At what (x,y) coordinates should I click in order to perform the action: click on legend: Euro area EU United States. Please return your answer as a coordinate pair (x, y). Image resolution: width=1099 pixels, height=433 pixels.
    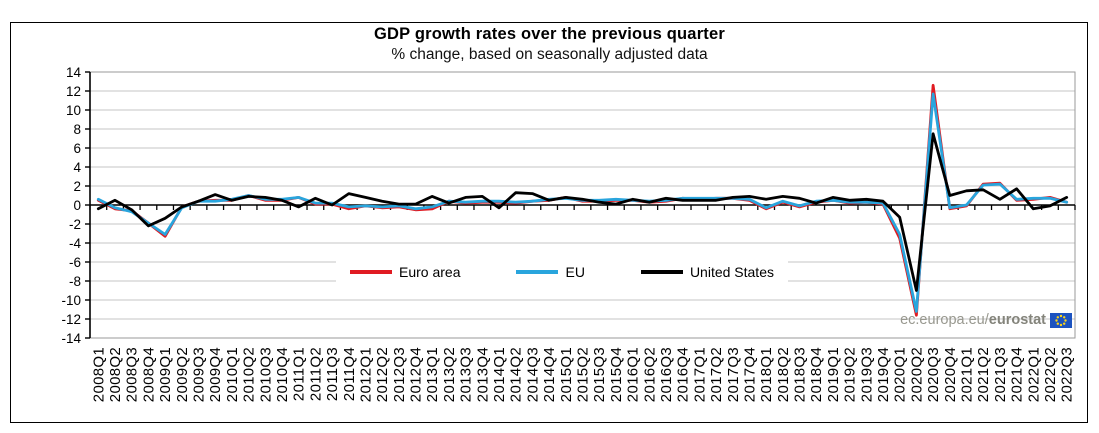
    Looking at the image, I should click on (562, 272).